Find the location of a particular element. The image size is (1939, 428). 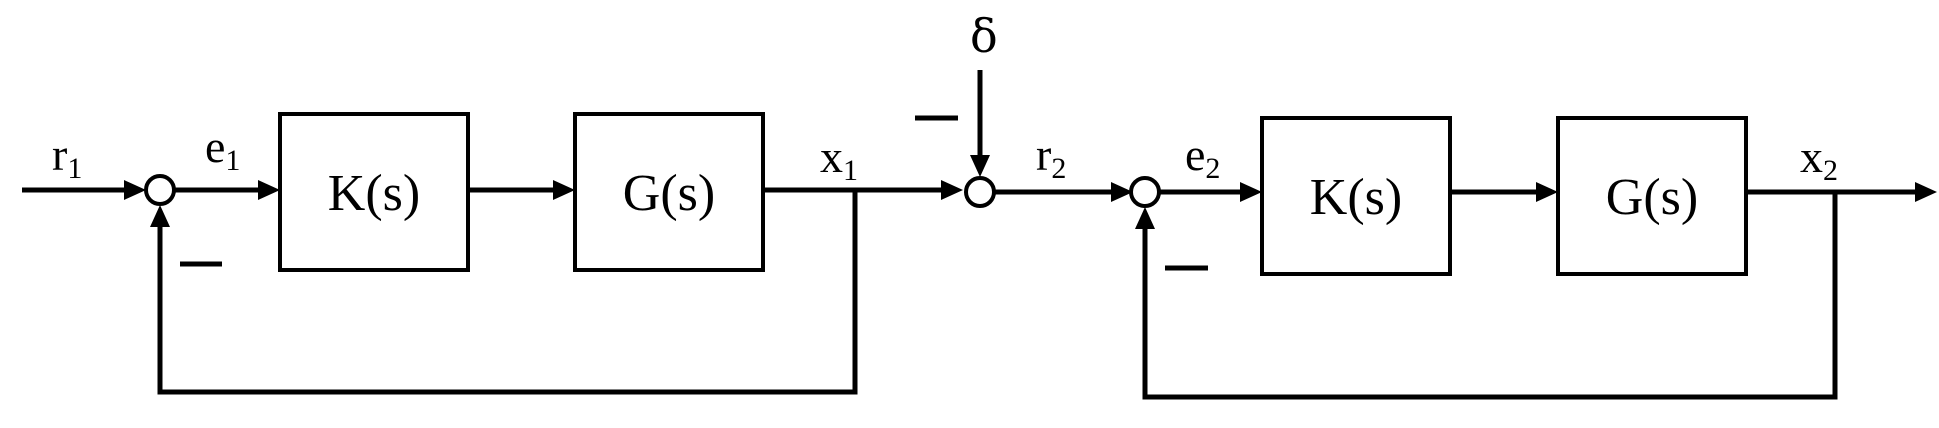

loop1-error-label-base: e is located at coordinates (215, 146).